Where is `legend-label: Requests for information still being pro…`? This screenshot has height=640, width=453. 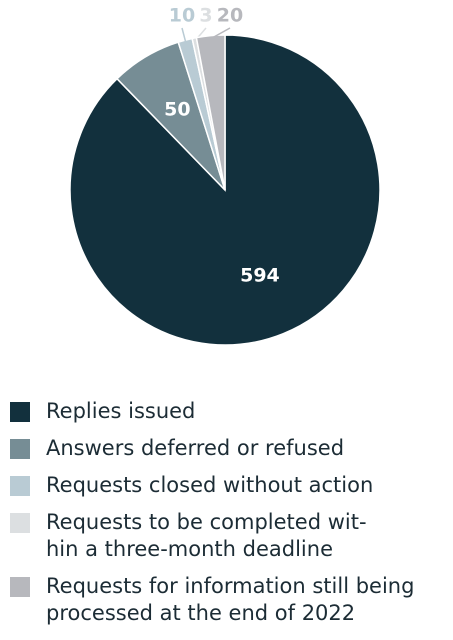
legend-label: Requests for information still being pro… is located at coordinates (230, 599).